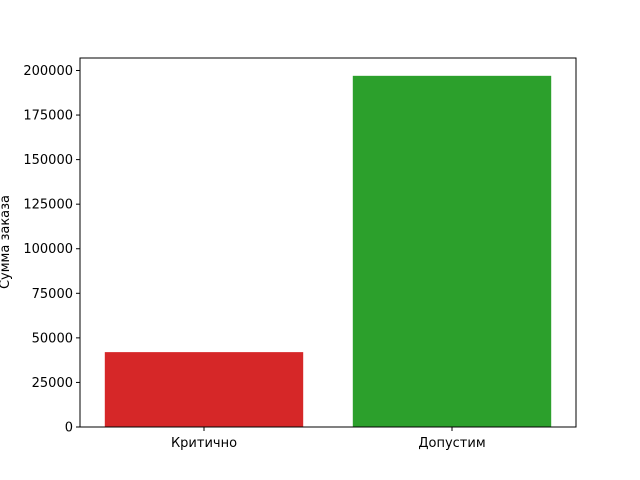 Image resolution: width=640 pixels, height=480 pixels. What do you see at coordinates (48, 249) in the screenshot?
I see `y-tick-label: 100000` at bounding box center [48, 249].